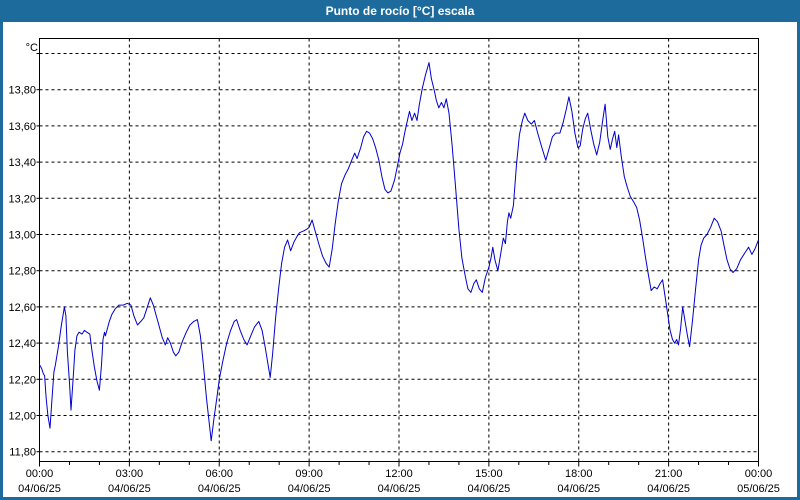  I want to click on y-axis-label: 11,80, so click(22, 453).